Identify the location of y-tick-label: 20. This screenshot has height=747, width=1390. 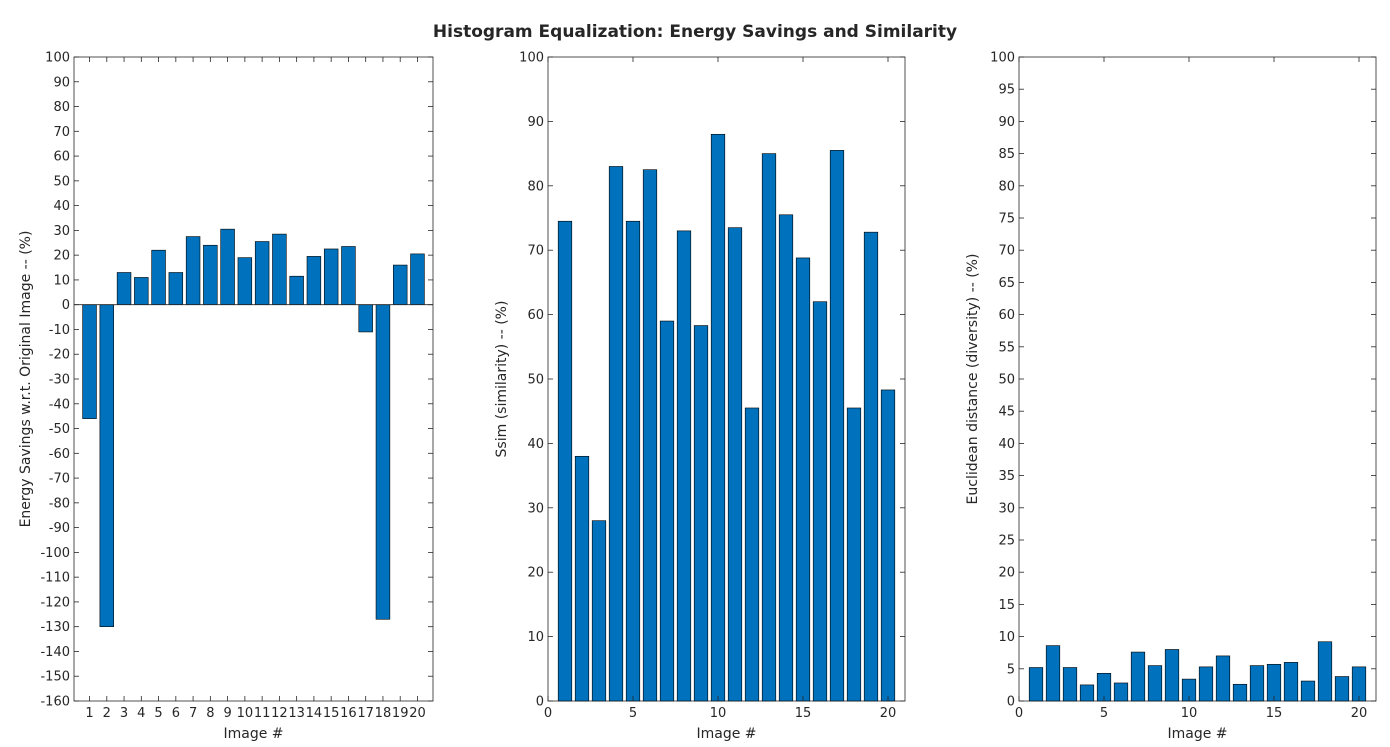
(535, 573).